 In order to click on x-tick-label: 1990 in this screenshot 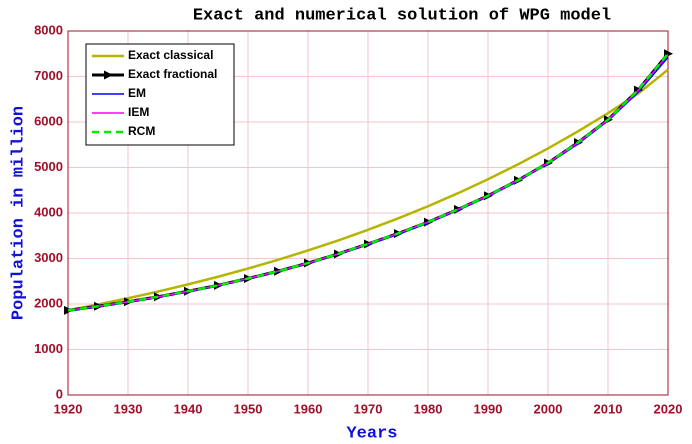, I will do `click(488, 408)`.